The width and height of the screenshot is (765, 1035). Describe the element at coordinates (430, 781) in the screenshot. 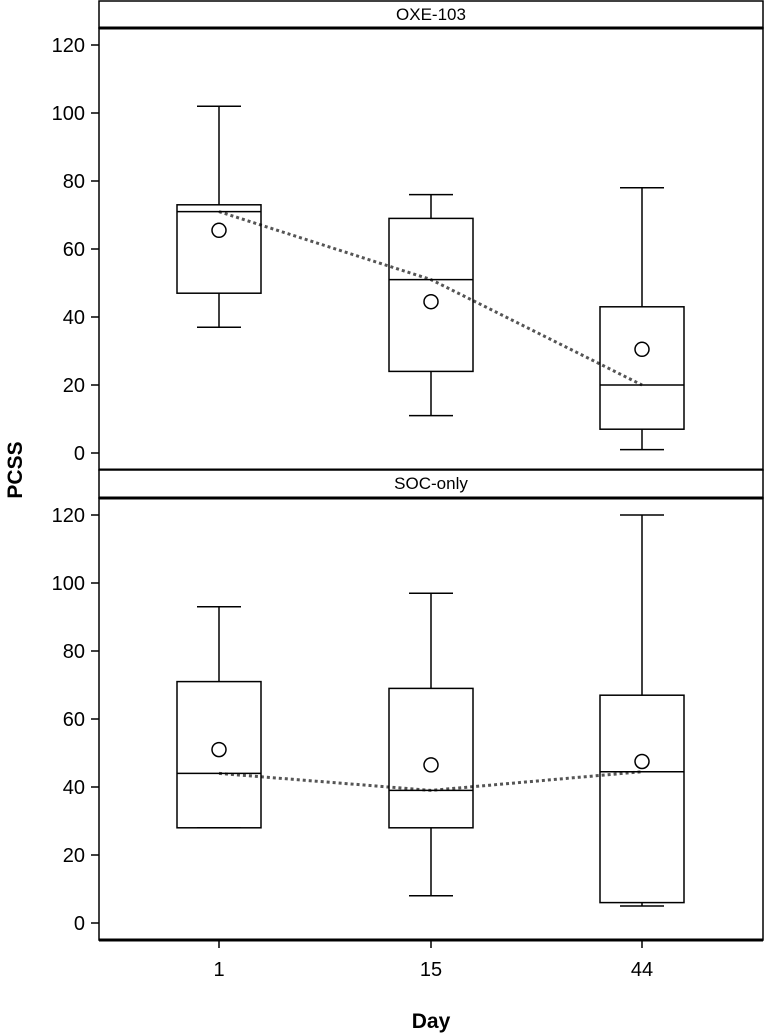

I see `median-trend-line` at that location.